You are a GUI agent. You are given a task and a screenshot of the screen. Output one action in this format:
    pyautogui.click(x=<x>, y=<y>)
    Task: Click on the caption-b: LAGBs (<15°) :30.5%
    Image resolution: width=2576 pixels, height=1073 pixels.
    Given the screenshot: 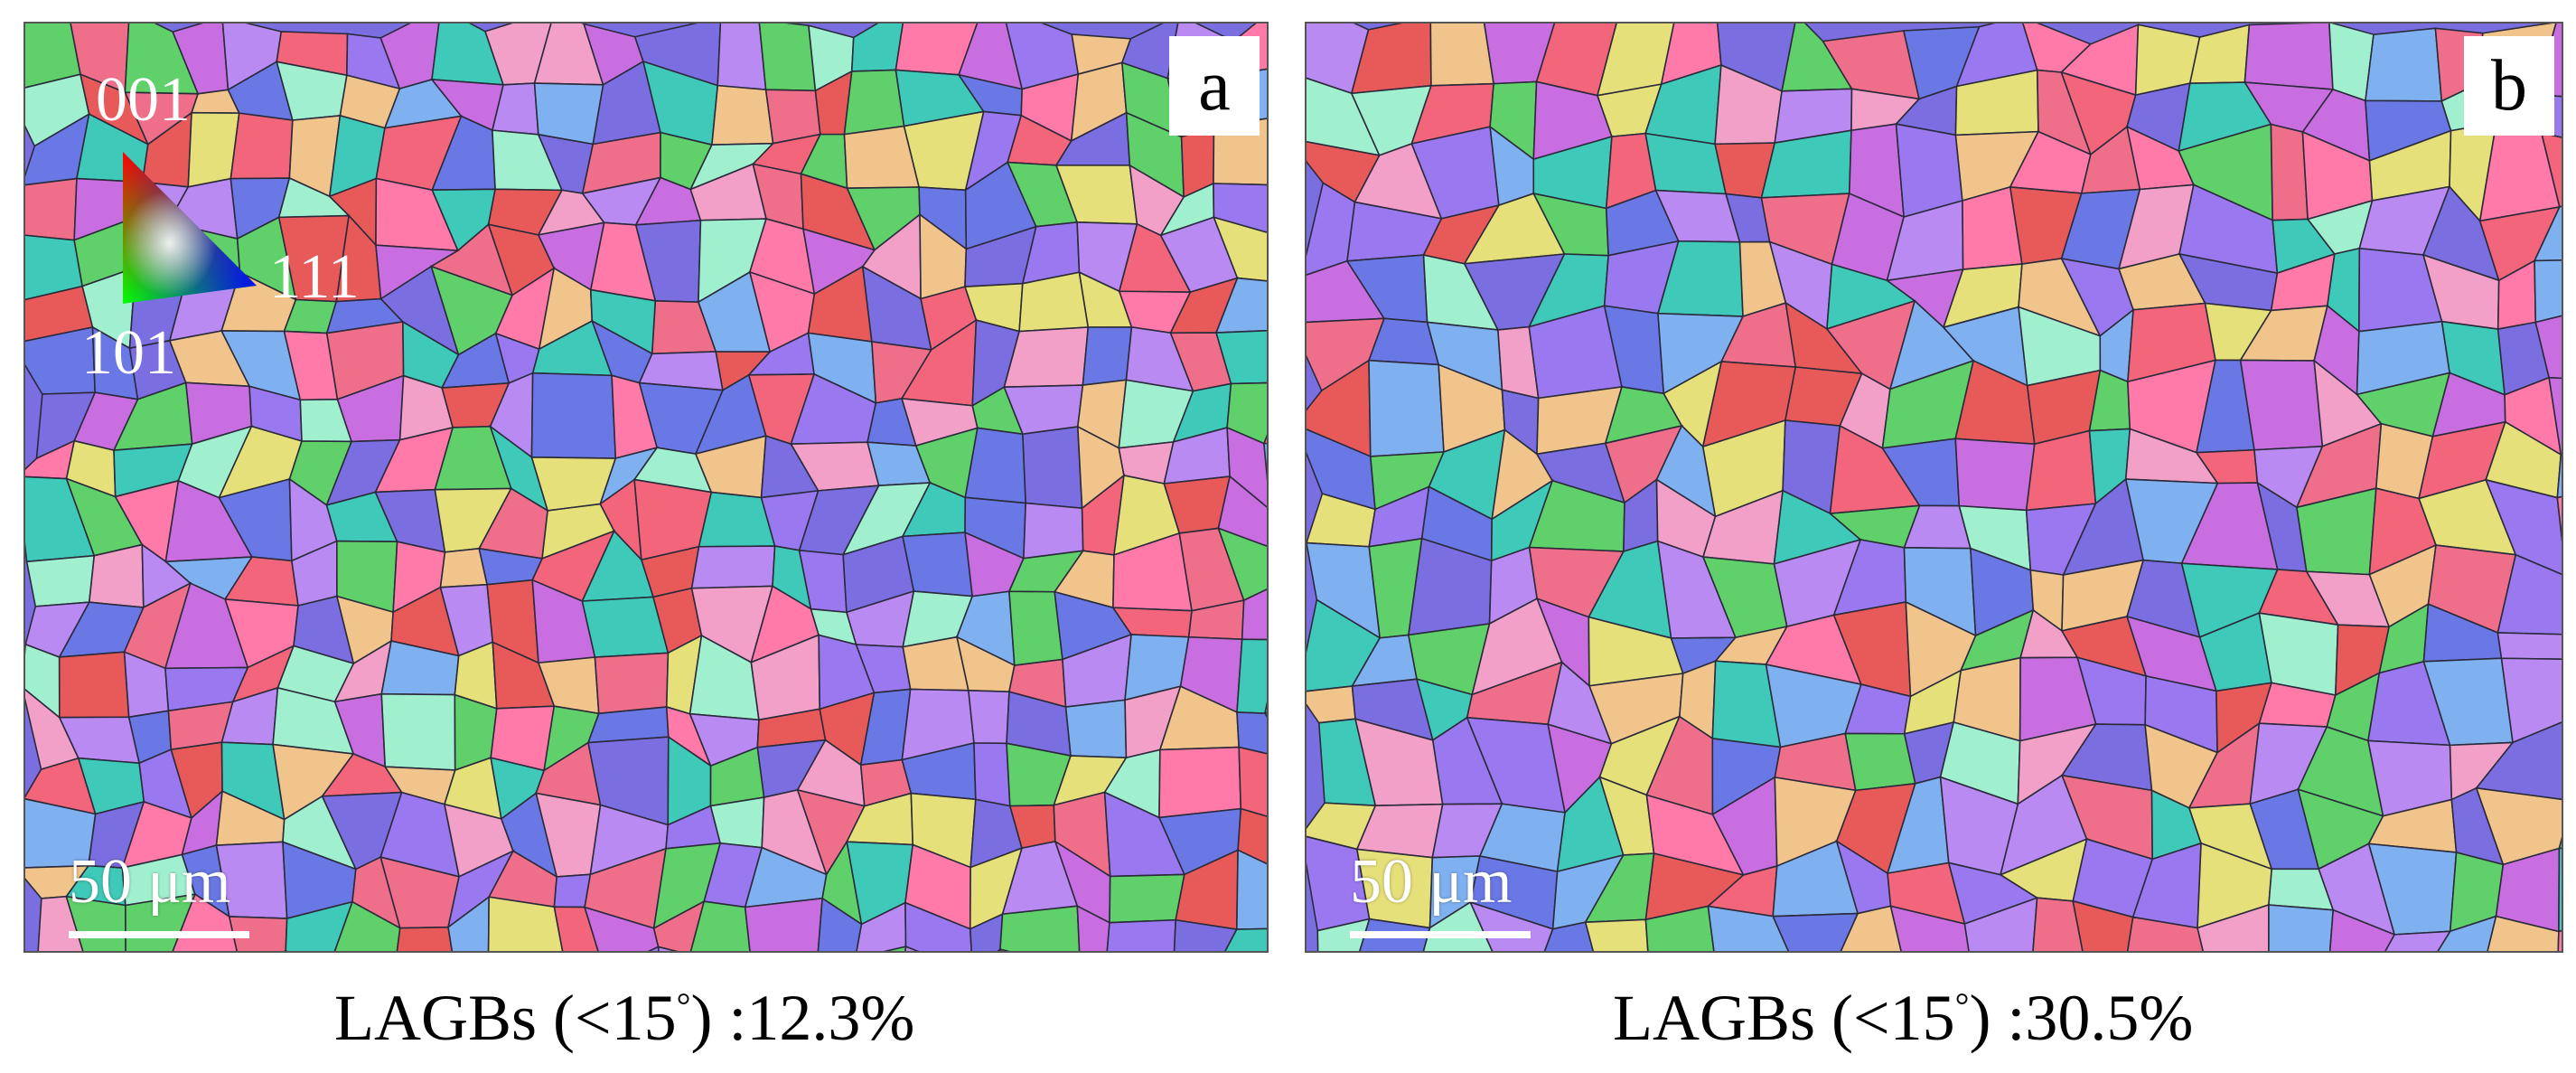 What is the action you would take?
    pyautogui.click(x=1903, y=1018)
    